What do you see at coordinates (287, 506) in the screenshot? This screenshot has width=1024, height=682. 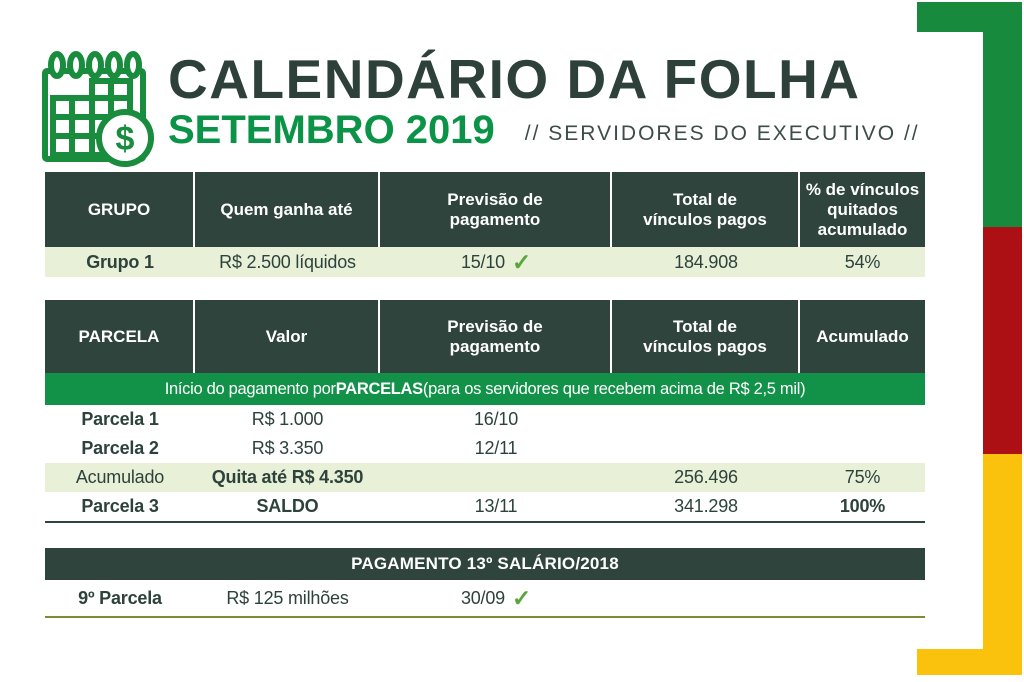 I see `parcel-value: SALDO` at bounding box center [287, 506].